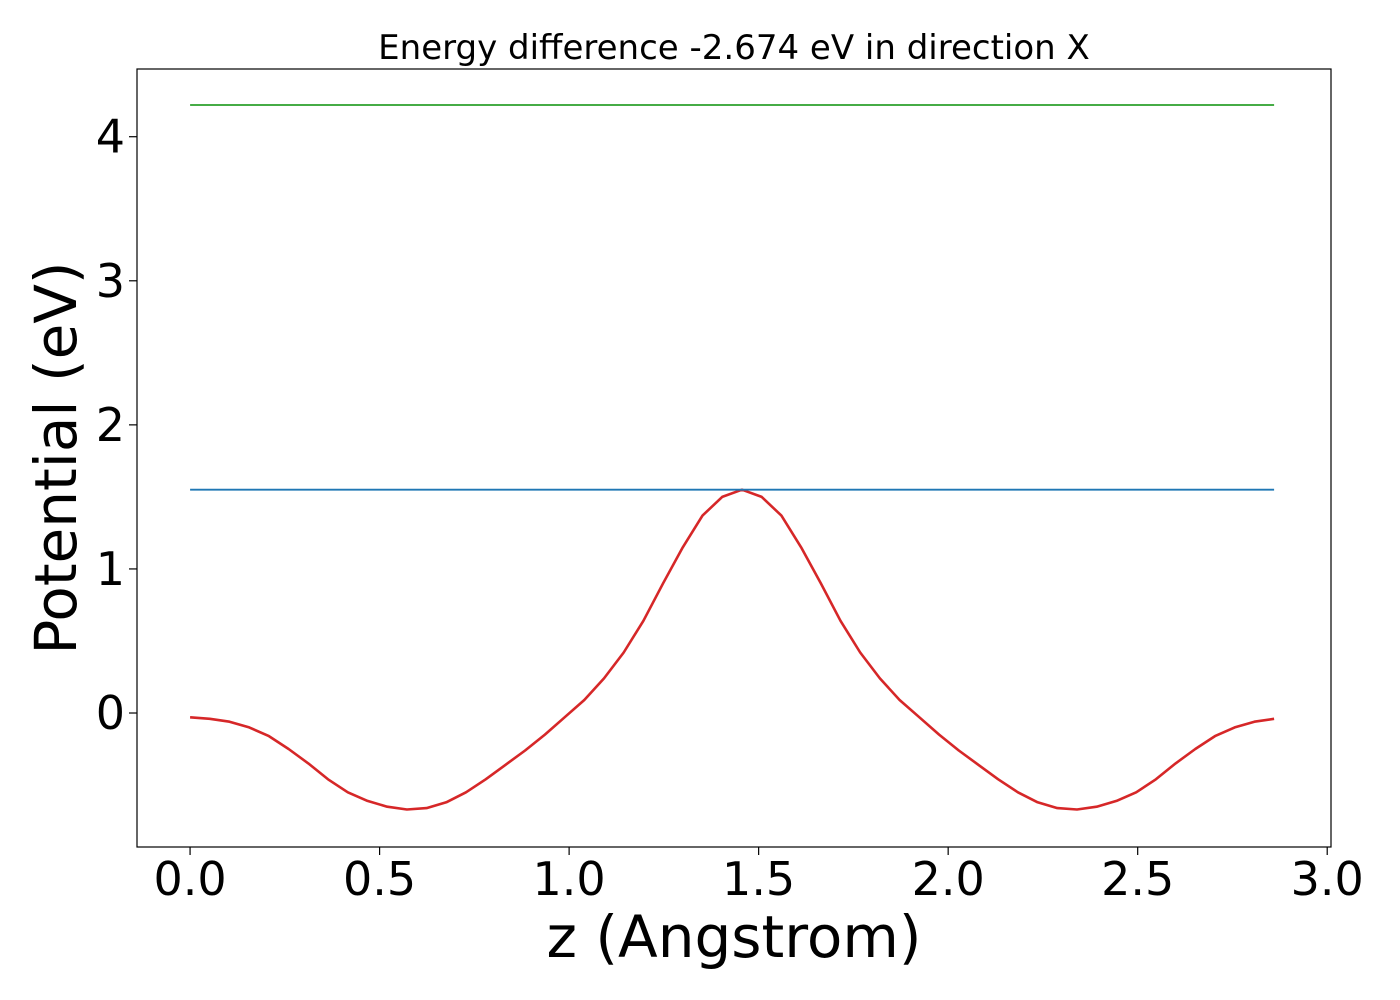 The width and height of the screenshot is (1400, 1000). I want to click on x-axis-ticks: 0.0 0.5 1.0 1.5 2.0 2.5 3.0, so click(758, 876).